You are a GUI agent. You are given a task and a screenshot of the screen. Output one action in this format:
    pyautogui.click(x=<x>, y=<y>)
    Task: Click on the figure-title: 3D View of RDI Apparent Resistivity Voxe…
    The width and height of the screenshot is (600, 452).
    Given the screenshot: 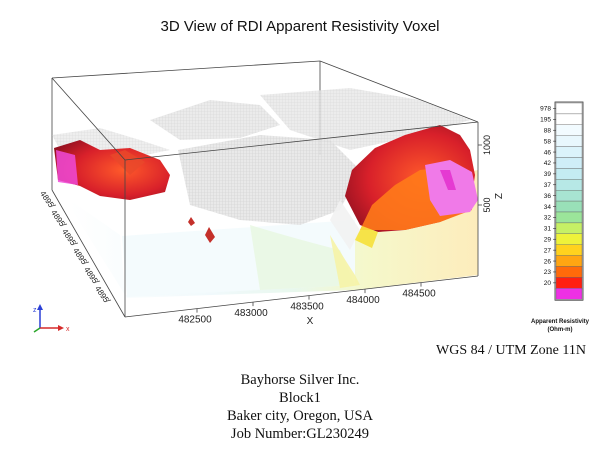 What is the action you would take?
    pyautogui.click(x=300, y=26)
    